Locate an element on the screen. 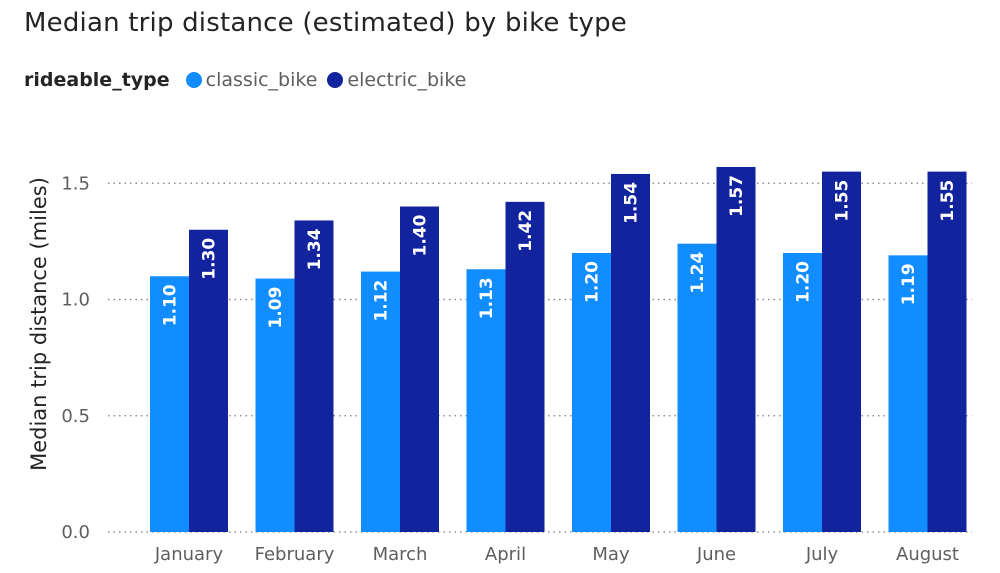 The width and height of the screenshot is (1000, 573). data-label: 1.09 is located at coordinates (276, 308).